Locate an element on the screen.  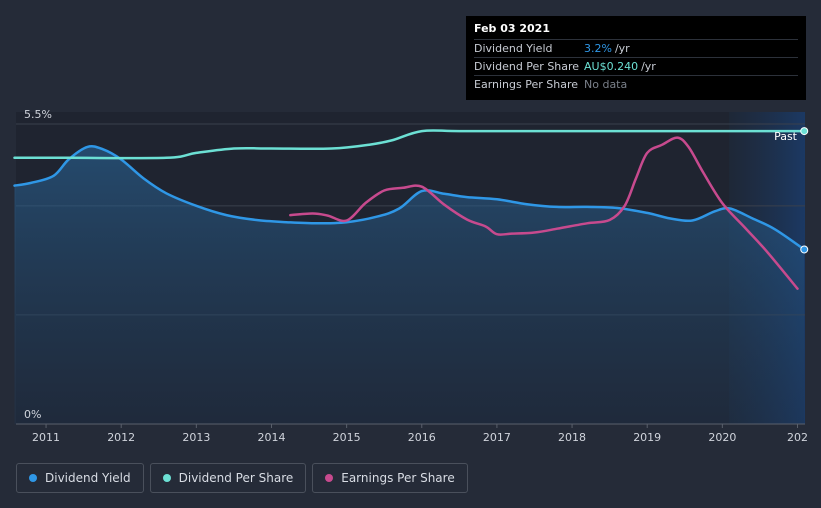
tooltip-row-earnings-per-share: Earnings Per Share No data is located at coordinates (636, 84).